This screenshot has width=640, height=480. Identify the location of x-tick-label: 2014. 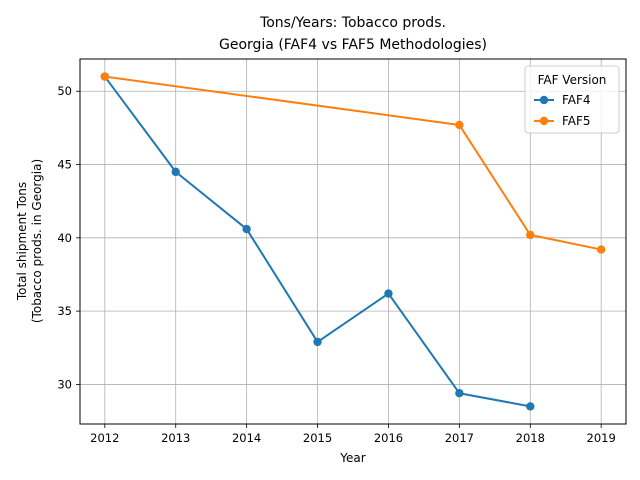
(246, 438).